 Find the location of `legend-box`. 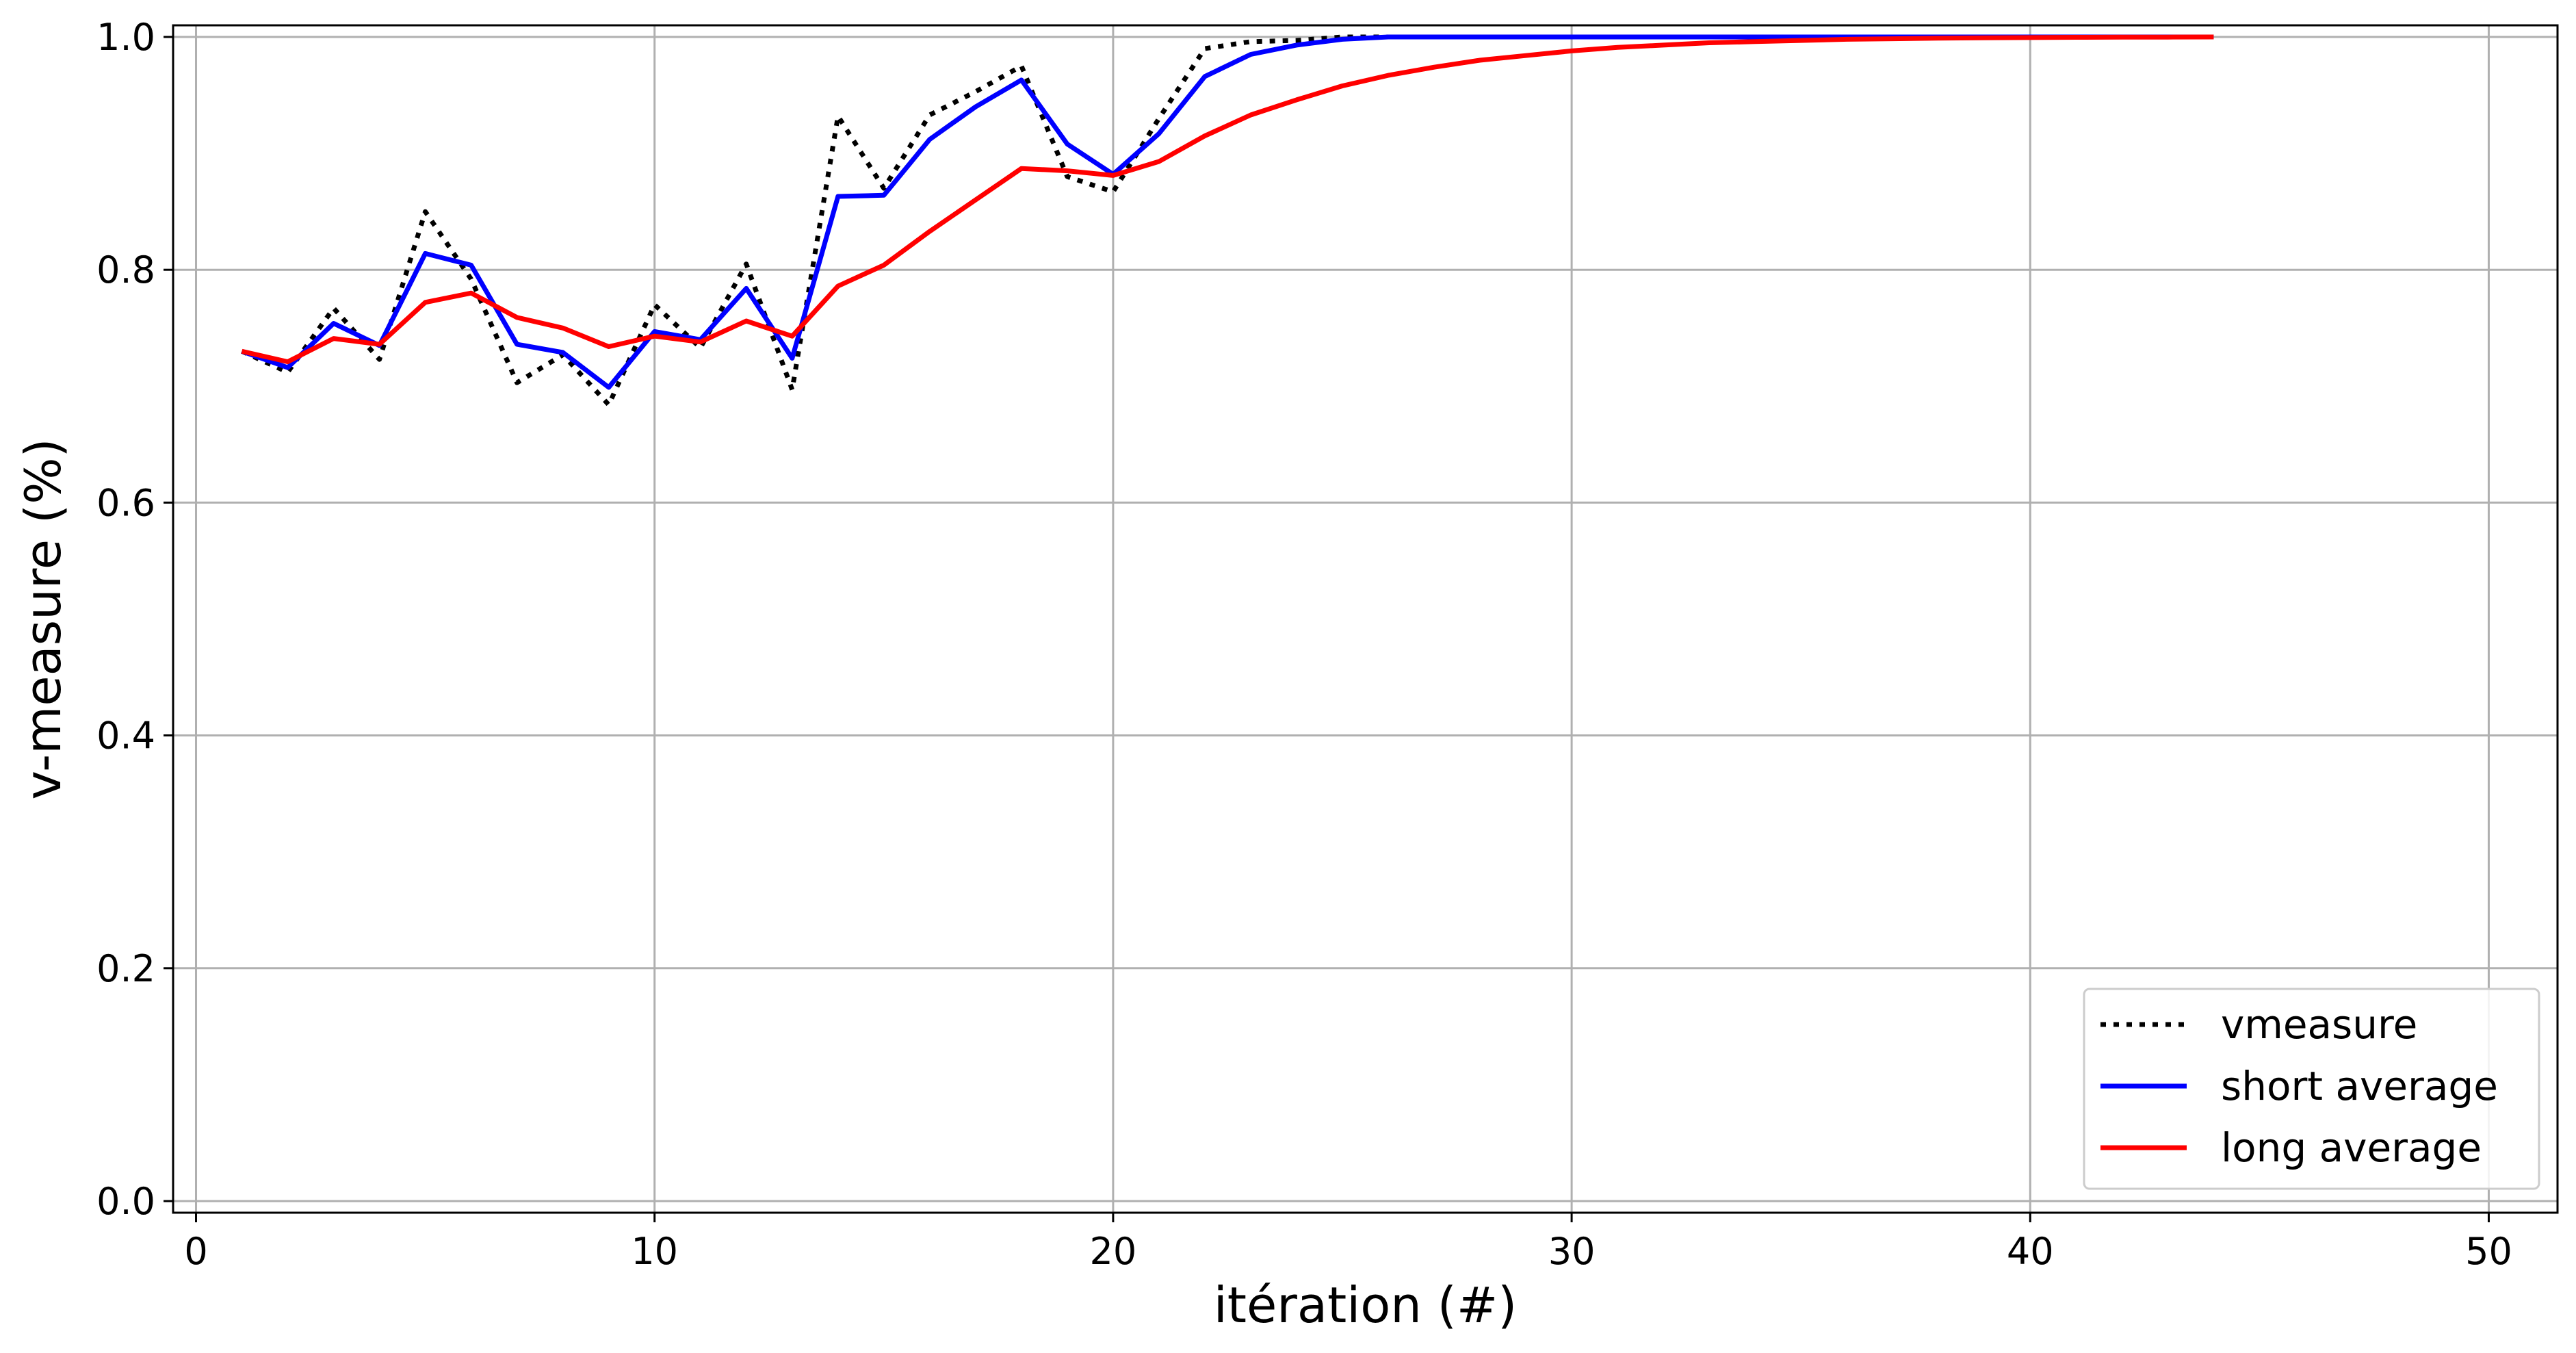

legend-box is located at coordinates (2311, 1089).